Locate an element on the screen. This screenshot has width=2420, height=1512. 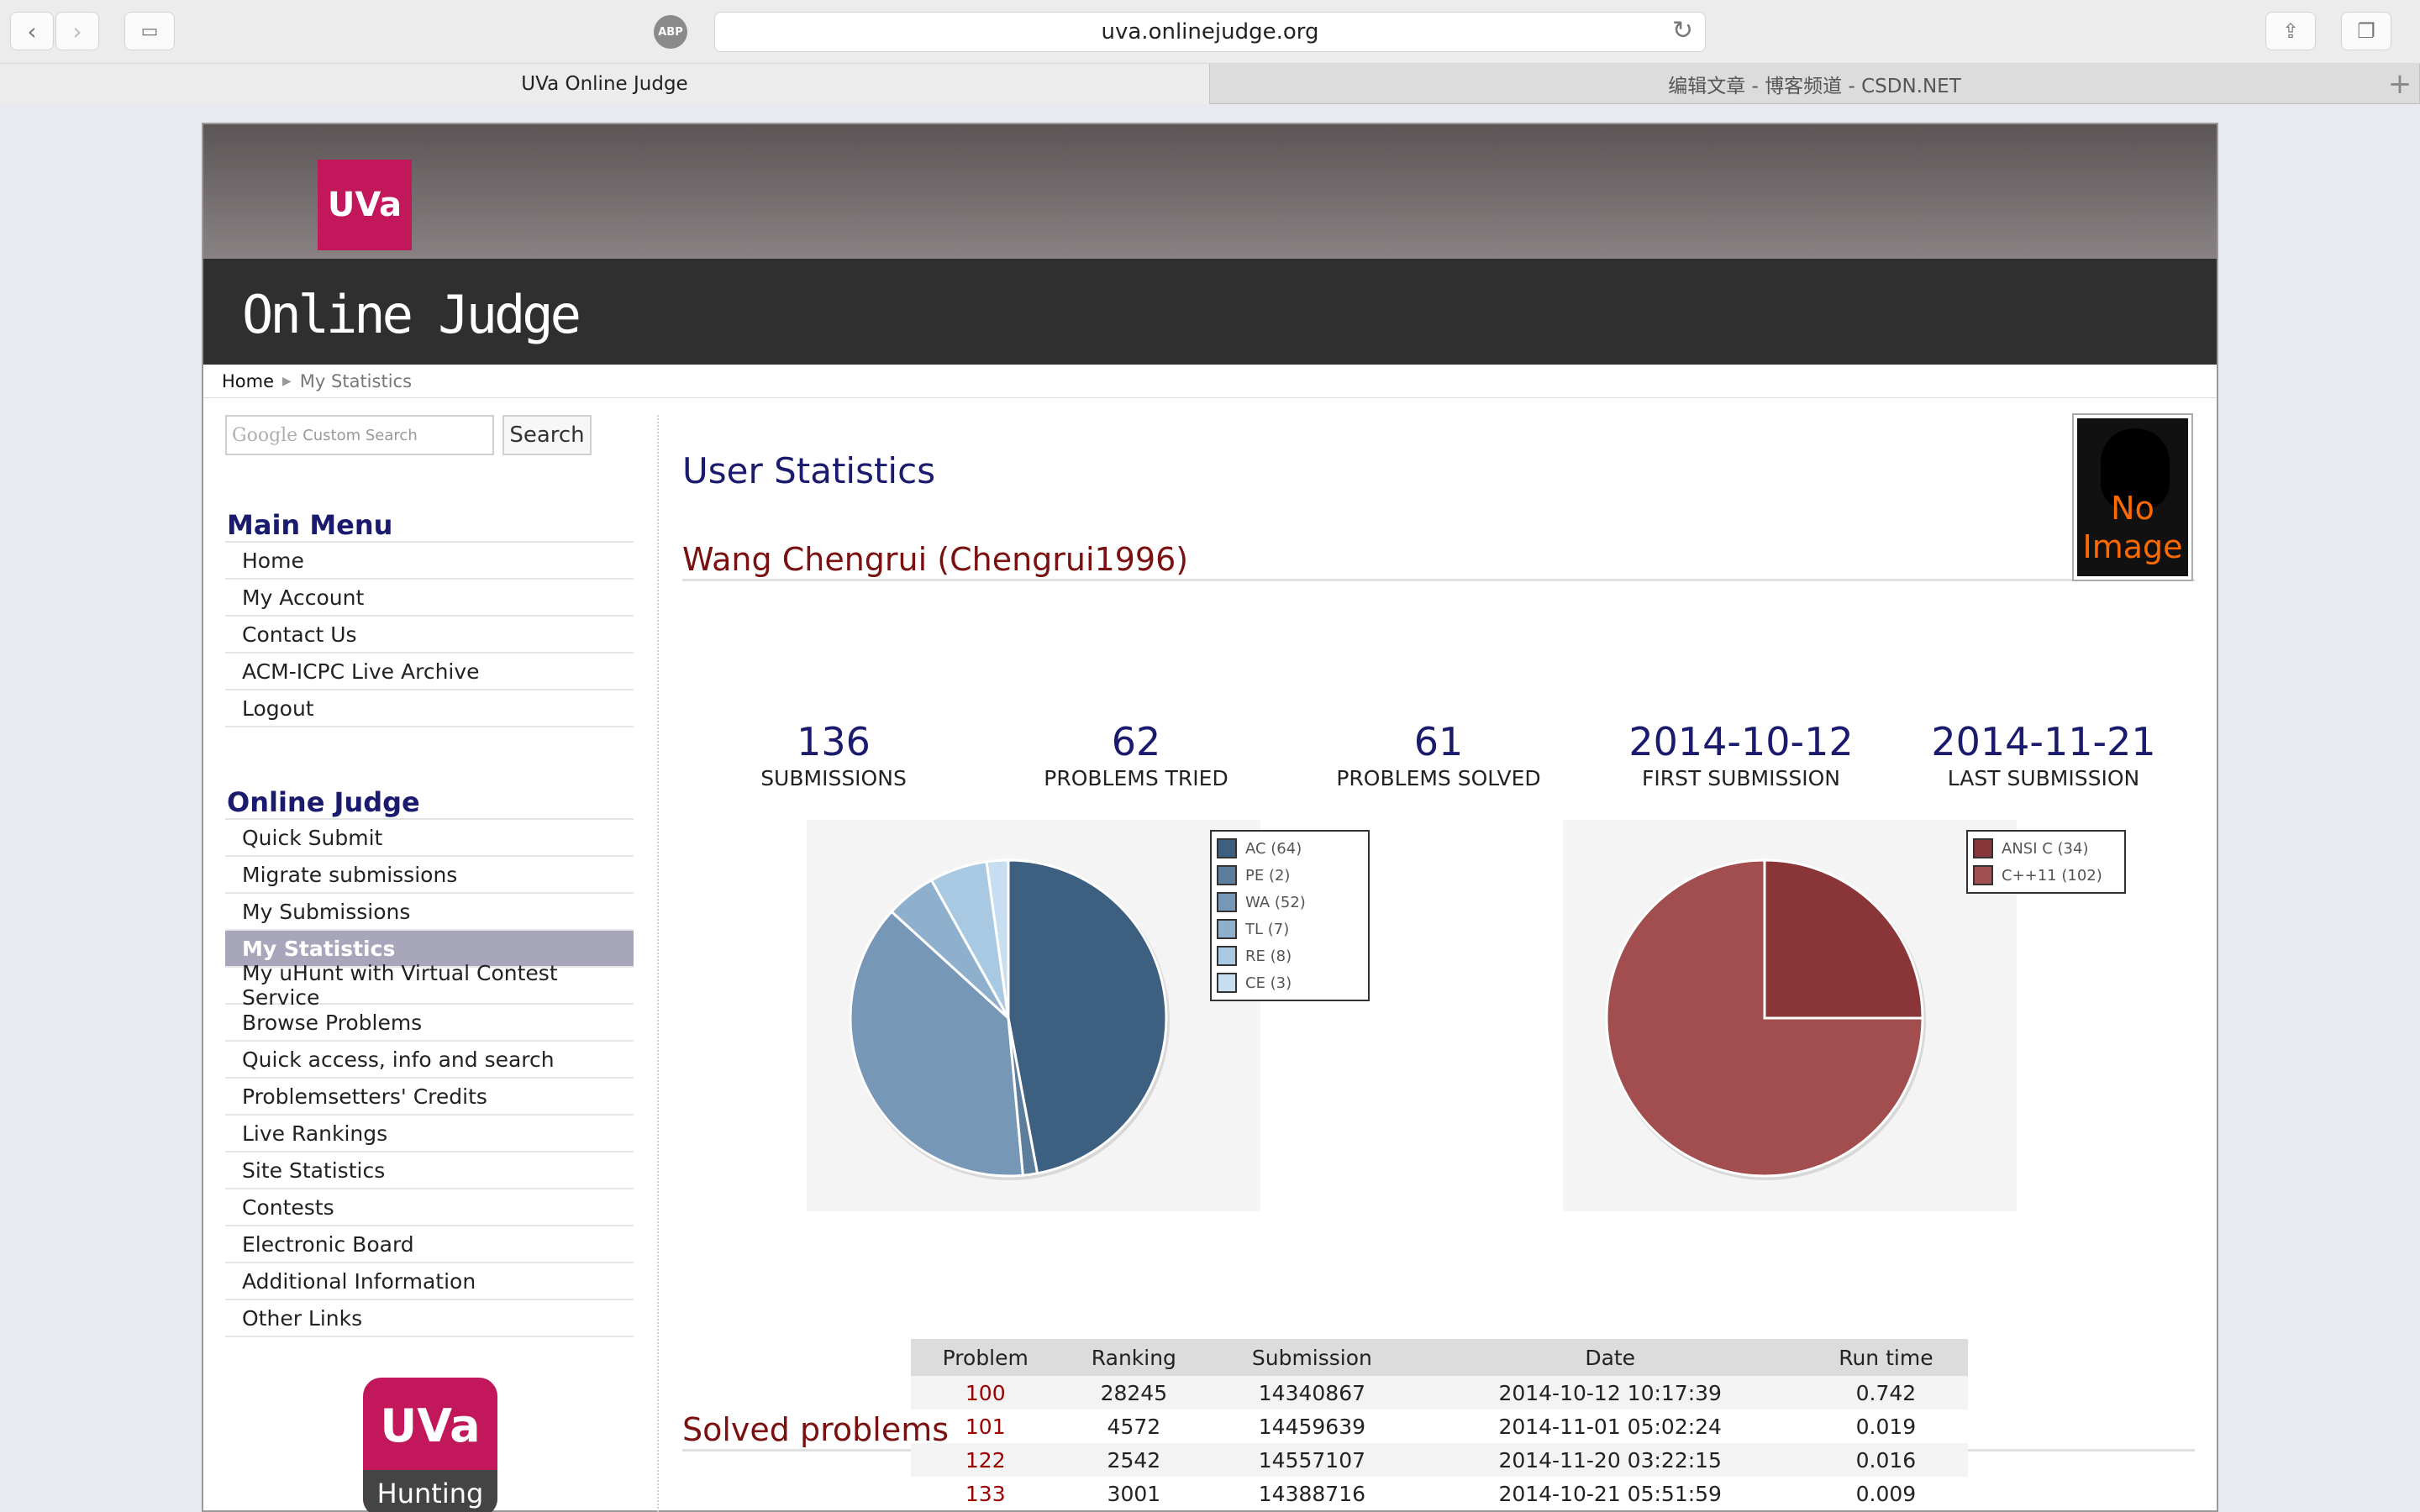
menu-item-uhunt: My uHunt with Virtual Contest Service is located at coordinates (429, 985).